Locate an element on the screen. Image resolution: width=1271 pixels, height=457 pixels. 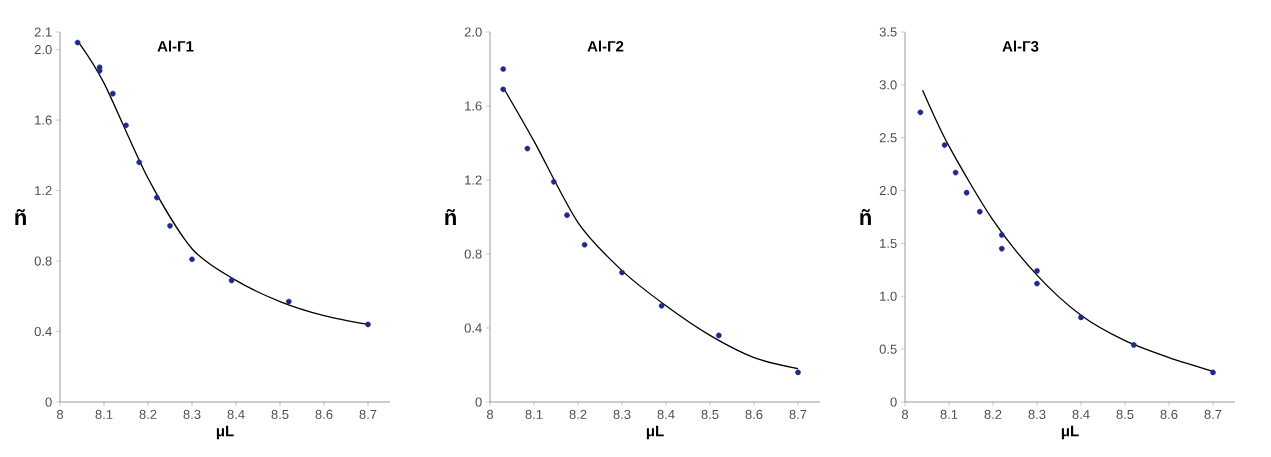
y-tick-label: 1.0 is located at coordinates (888, 296).